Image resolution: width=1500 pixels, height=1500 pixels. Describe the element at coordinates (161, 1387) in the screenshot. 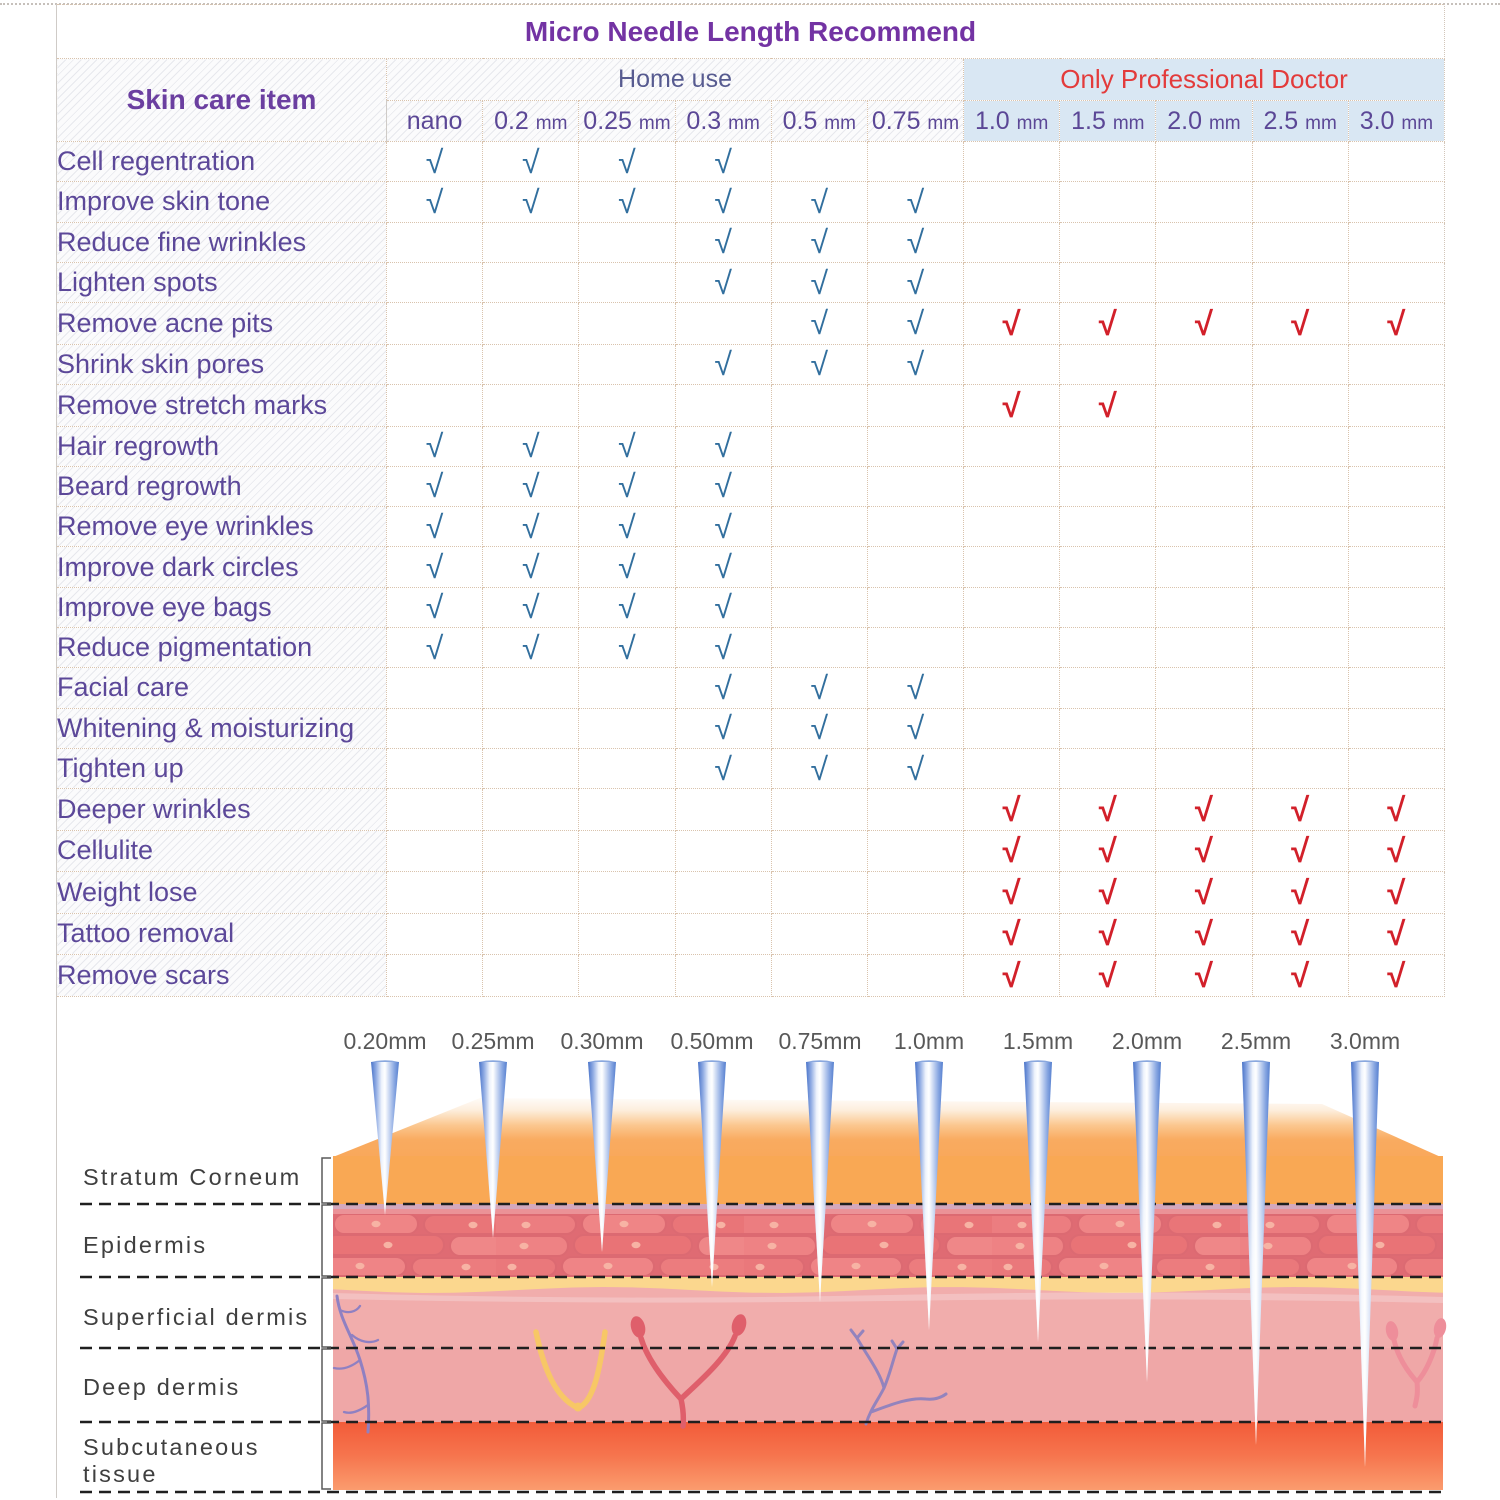

I see `svg-text: Deep dermis` at that location.